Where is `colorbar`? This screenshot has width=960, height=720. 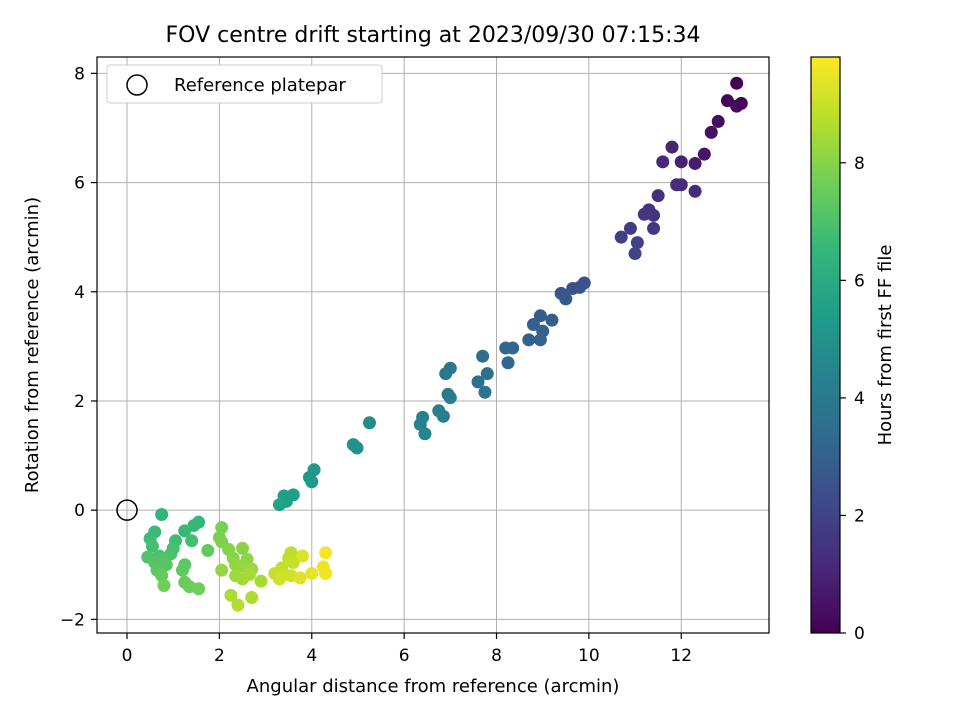 colorbar is located at coordinates (825, 345).